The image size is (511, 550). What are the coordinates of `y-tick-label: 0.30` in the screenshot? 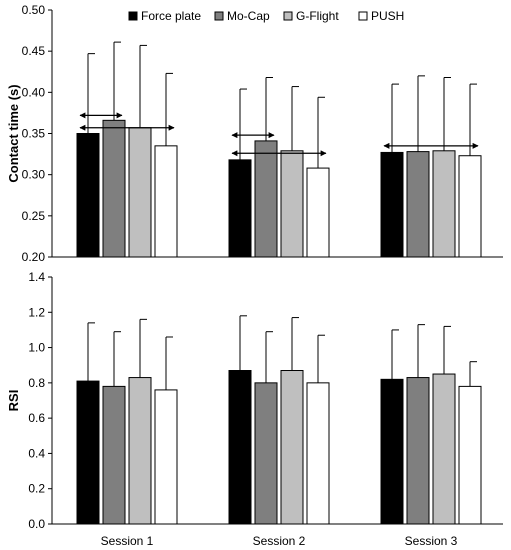 It's located at (34, 175).